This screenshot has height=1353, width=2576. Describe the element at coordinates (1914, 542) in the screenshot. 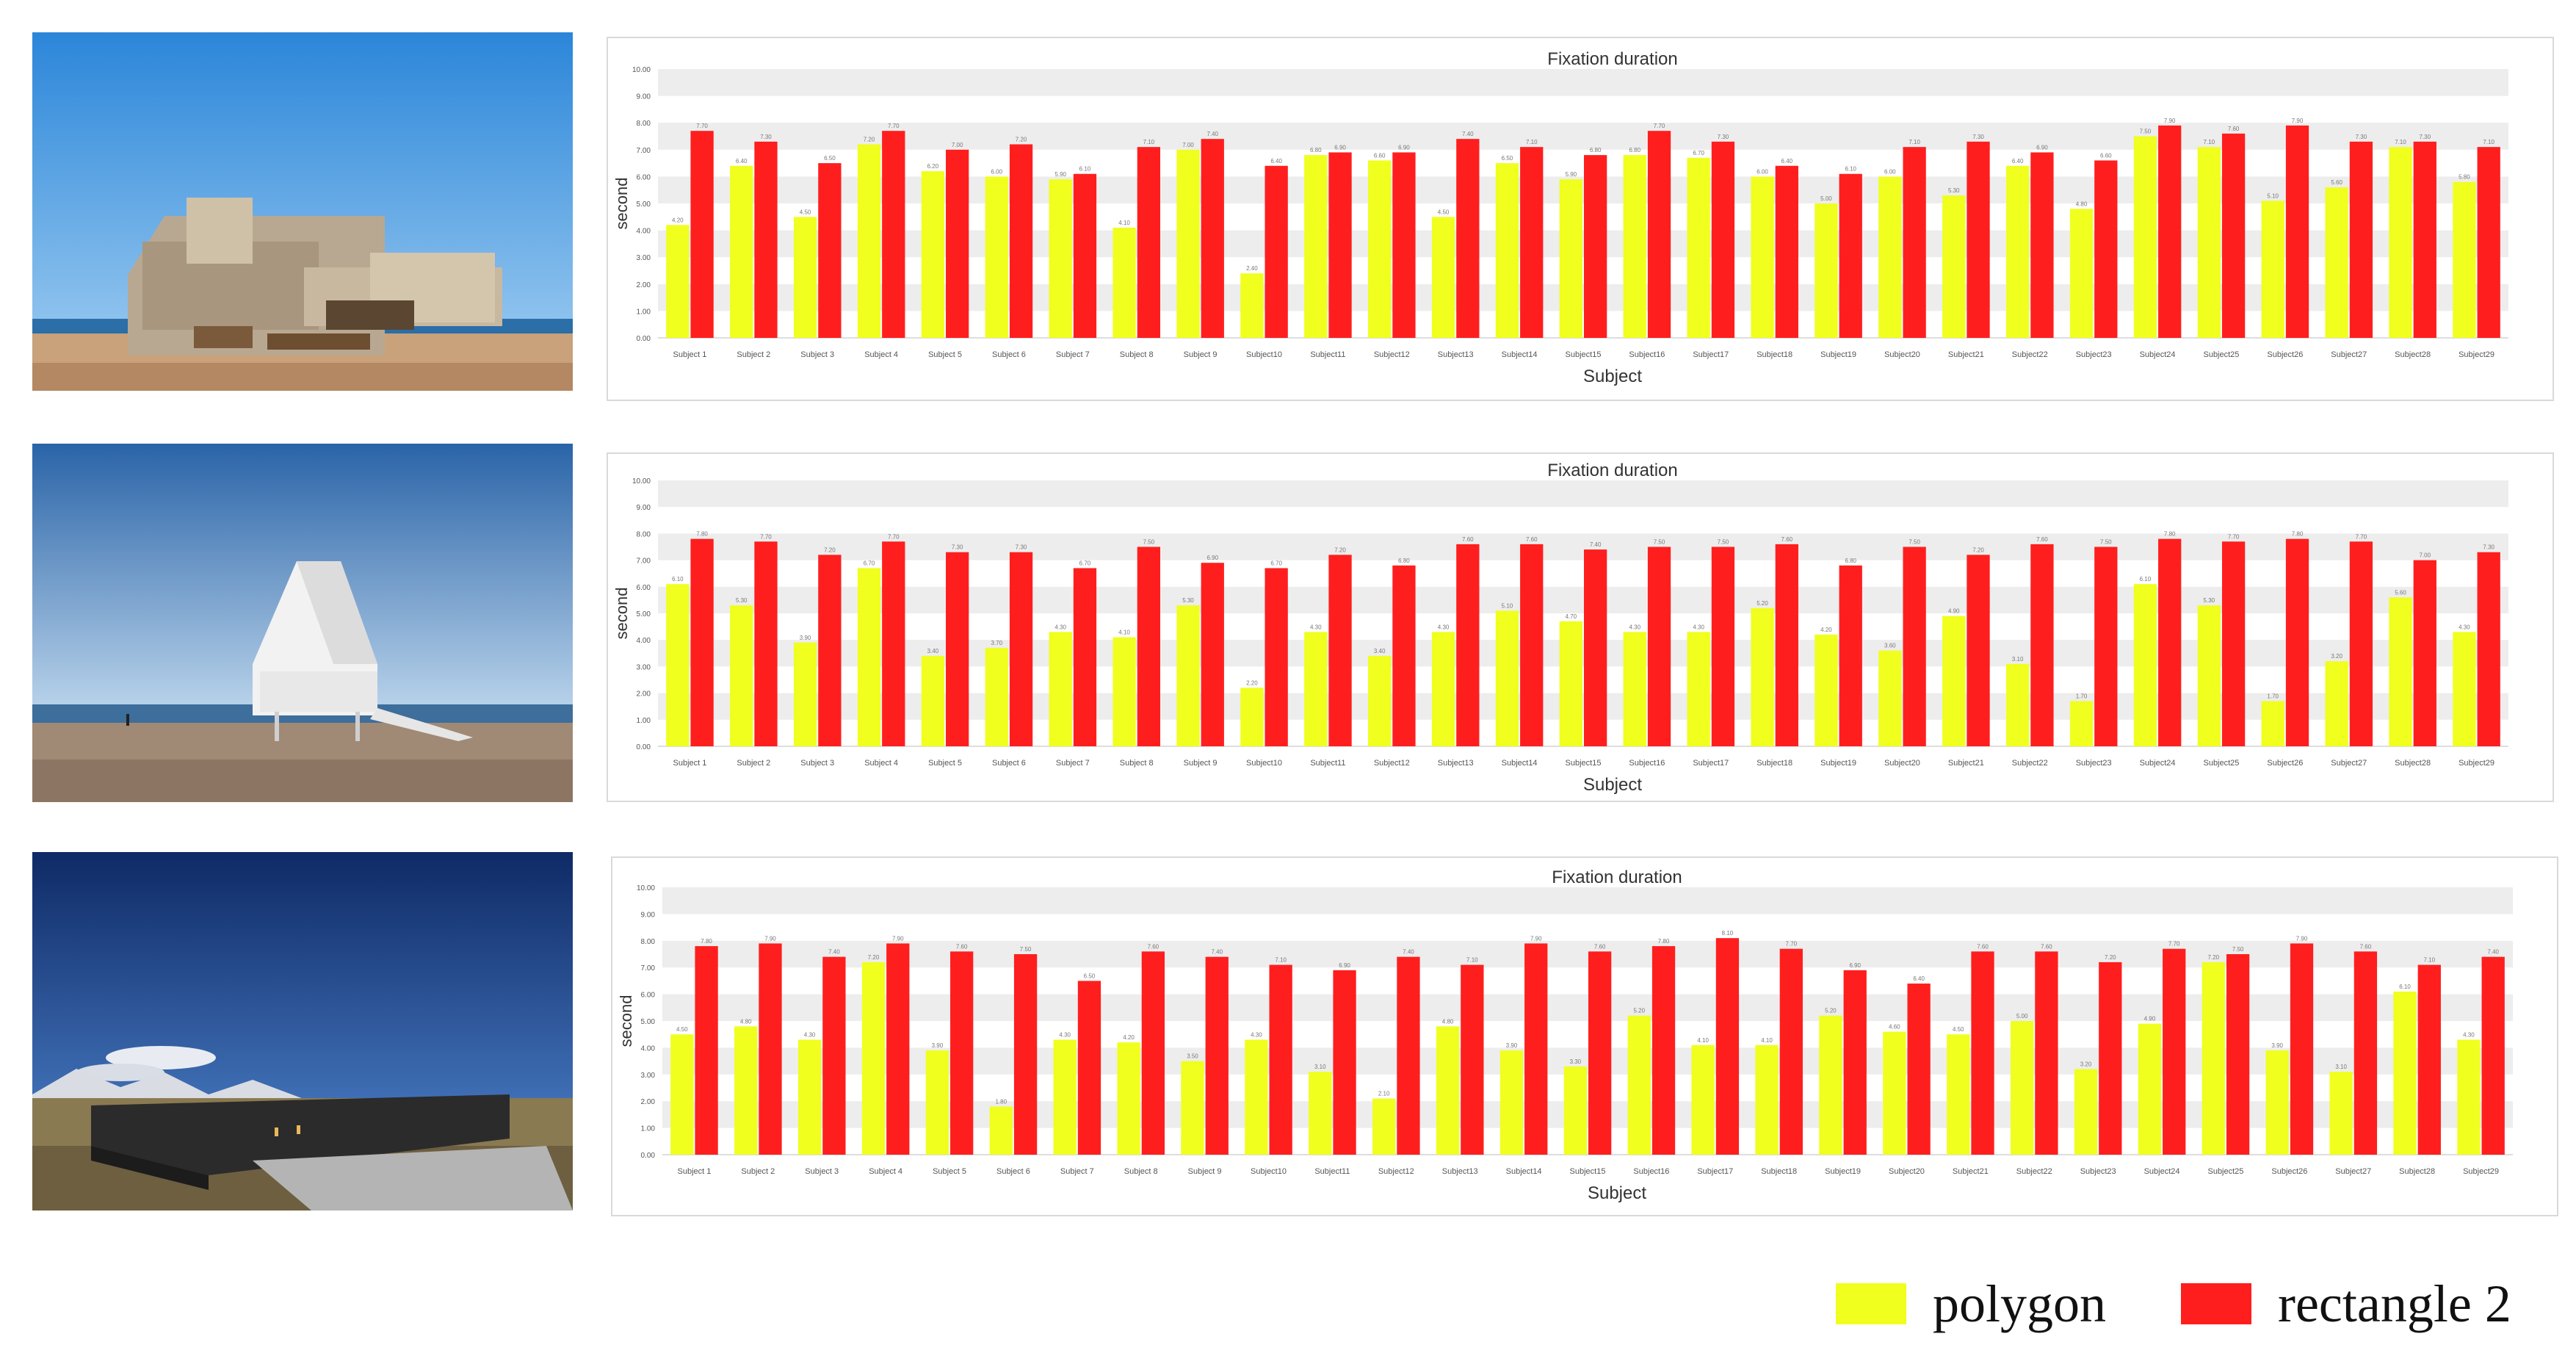

I see `bar-value-label: 7.50` at that location.